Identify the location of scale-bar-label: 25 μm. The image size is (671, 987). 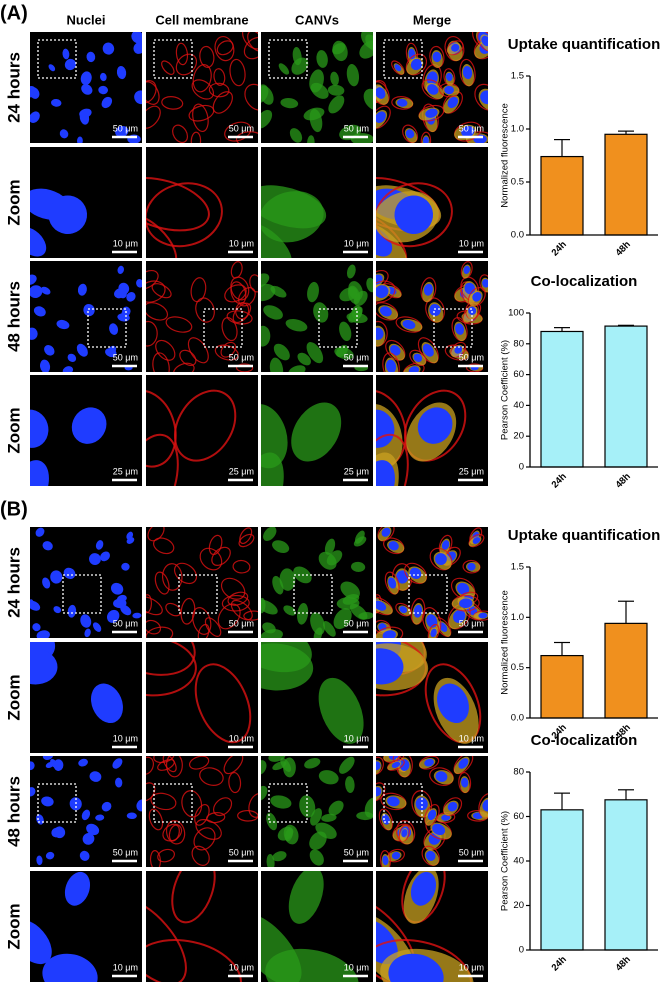
(125, 471).